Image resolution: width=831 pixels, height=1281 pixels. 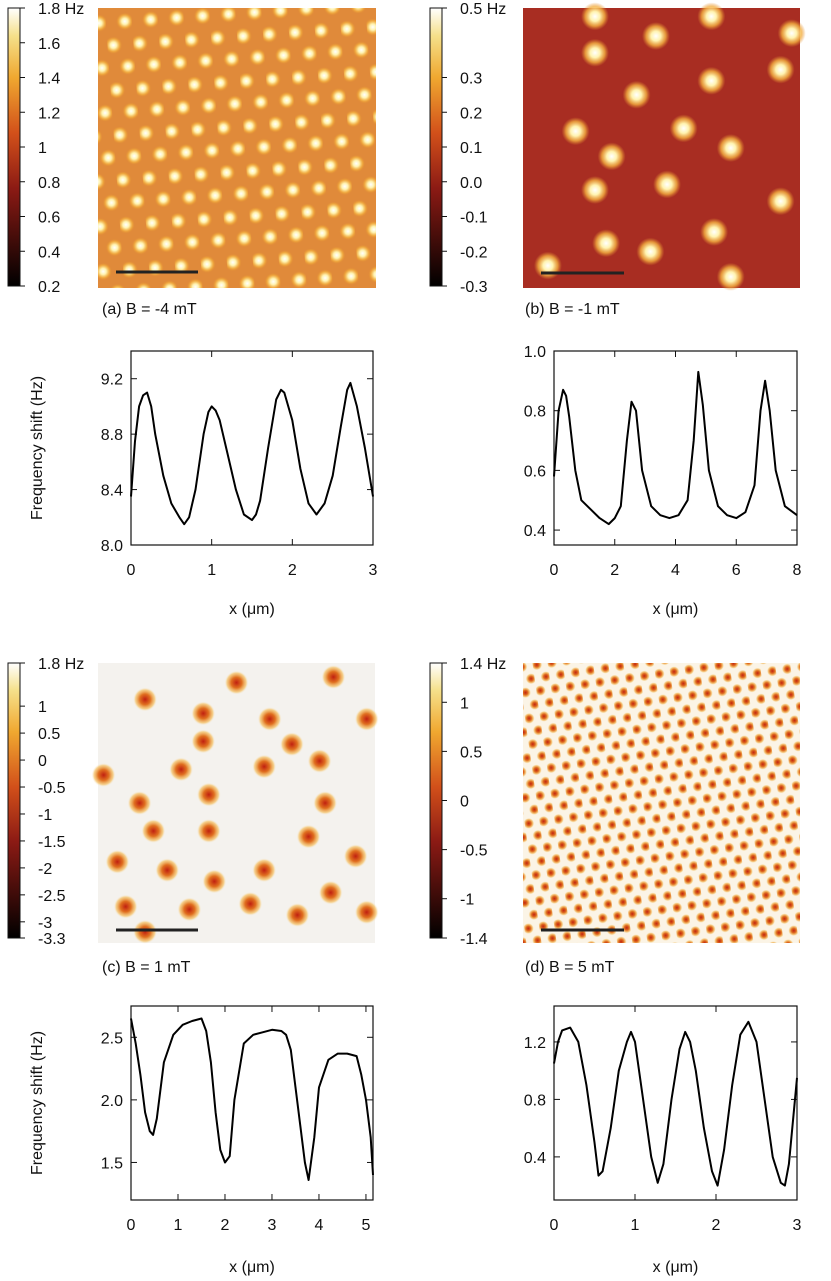 I want to click on panel-b-line-profile: 0 2 4 6 8 0.4 0.6 0.8 1.0 x (μm), so click(x=663, y=481).